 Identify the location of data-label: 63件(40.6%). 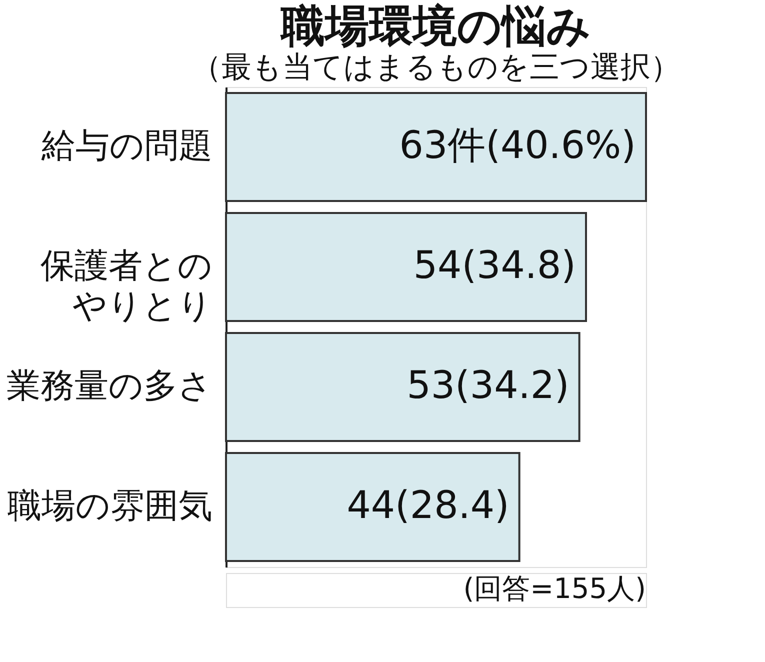
(517, 145).